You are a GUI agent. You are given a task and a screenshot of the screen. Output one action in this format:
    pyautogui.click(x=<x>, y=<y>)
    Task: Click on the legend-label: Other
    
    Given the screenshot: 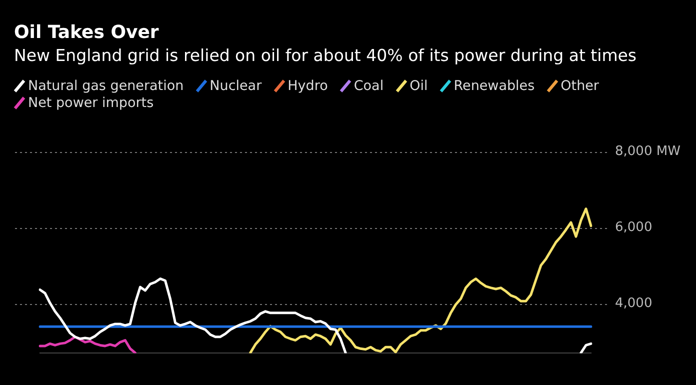 What is the action you would take?
    pyautogui.click(x=579, y=86)
    